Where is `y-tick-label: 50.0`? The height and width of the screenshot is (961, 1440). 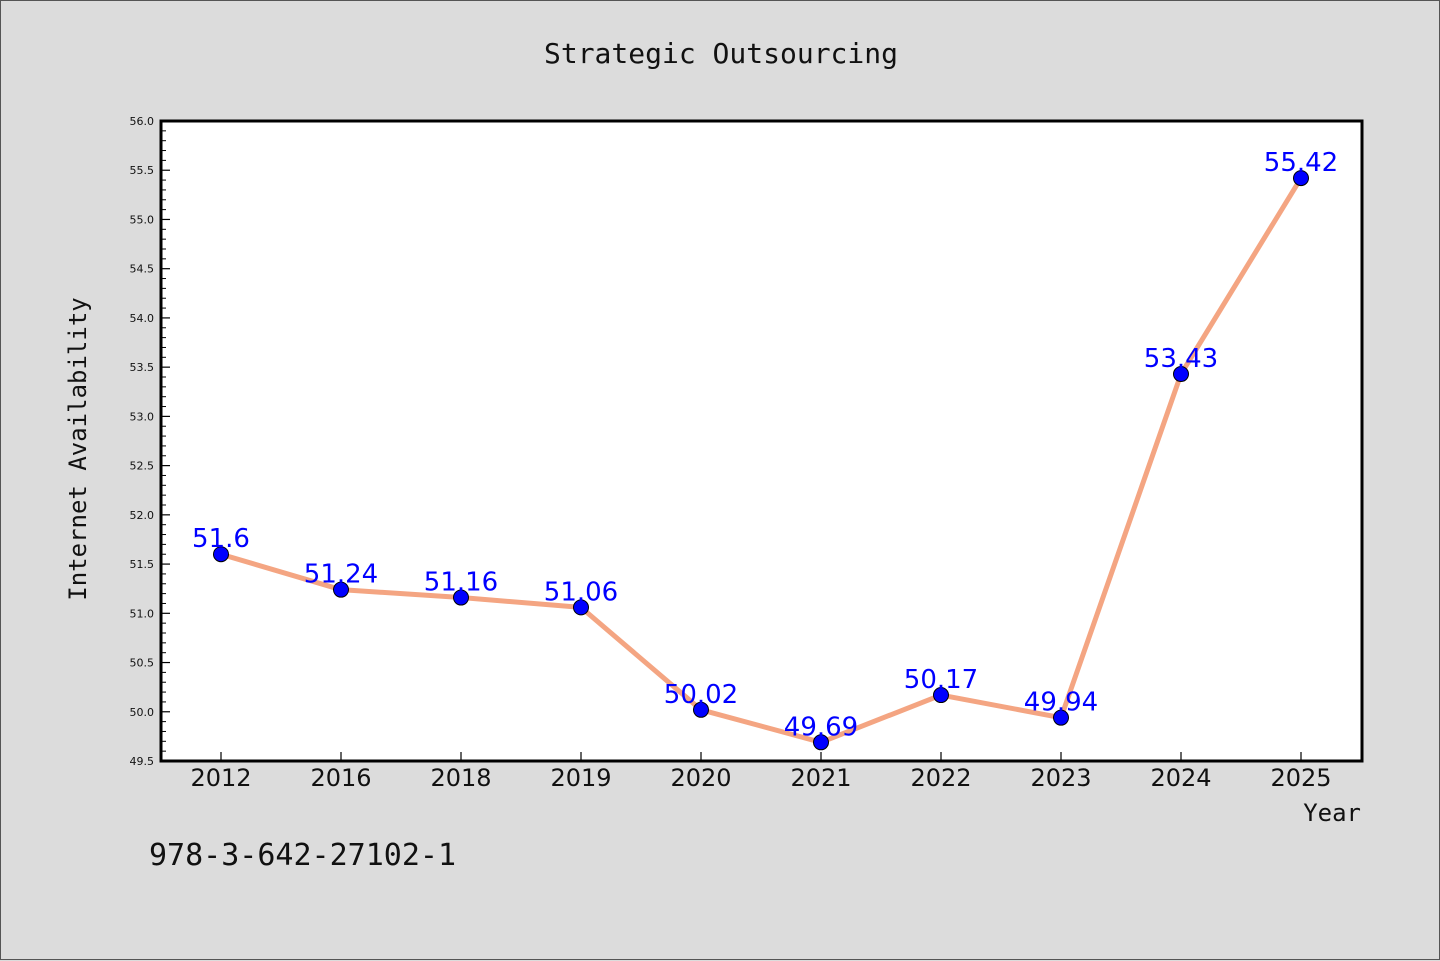 y-tick-label: 50.0 is located at coordinates (142, 712).